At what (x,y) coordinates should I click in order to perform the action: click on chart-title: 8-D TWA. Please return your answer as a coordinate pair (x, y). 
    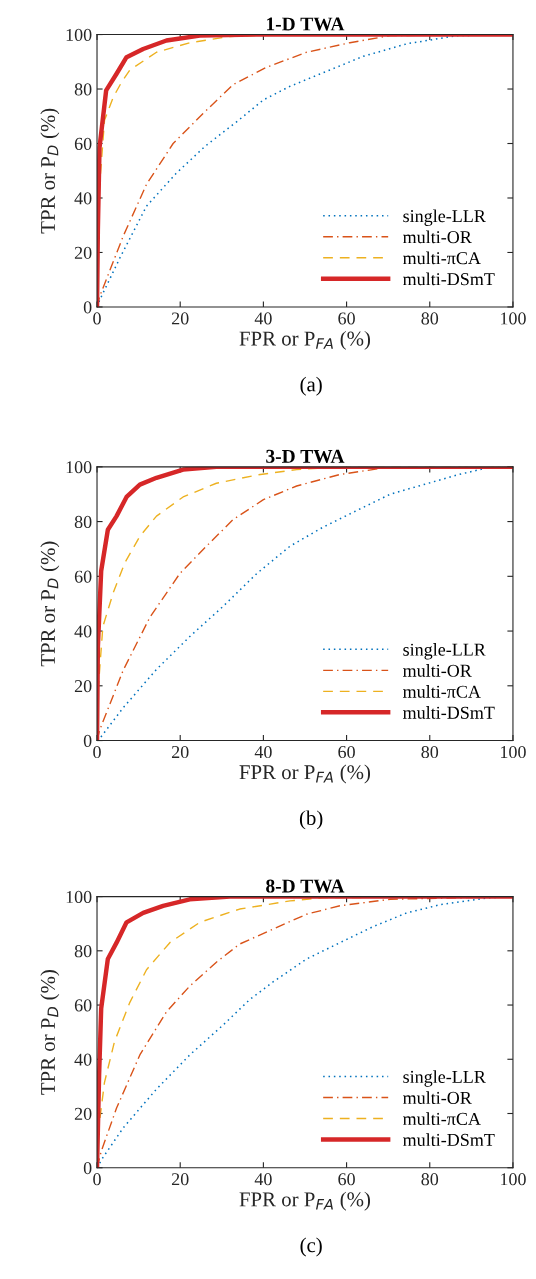
    Looking at the image, I should click on (305, 886).